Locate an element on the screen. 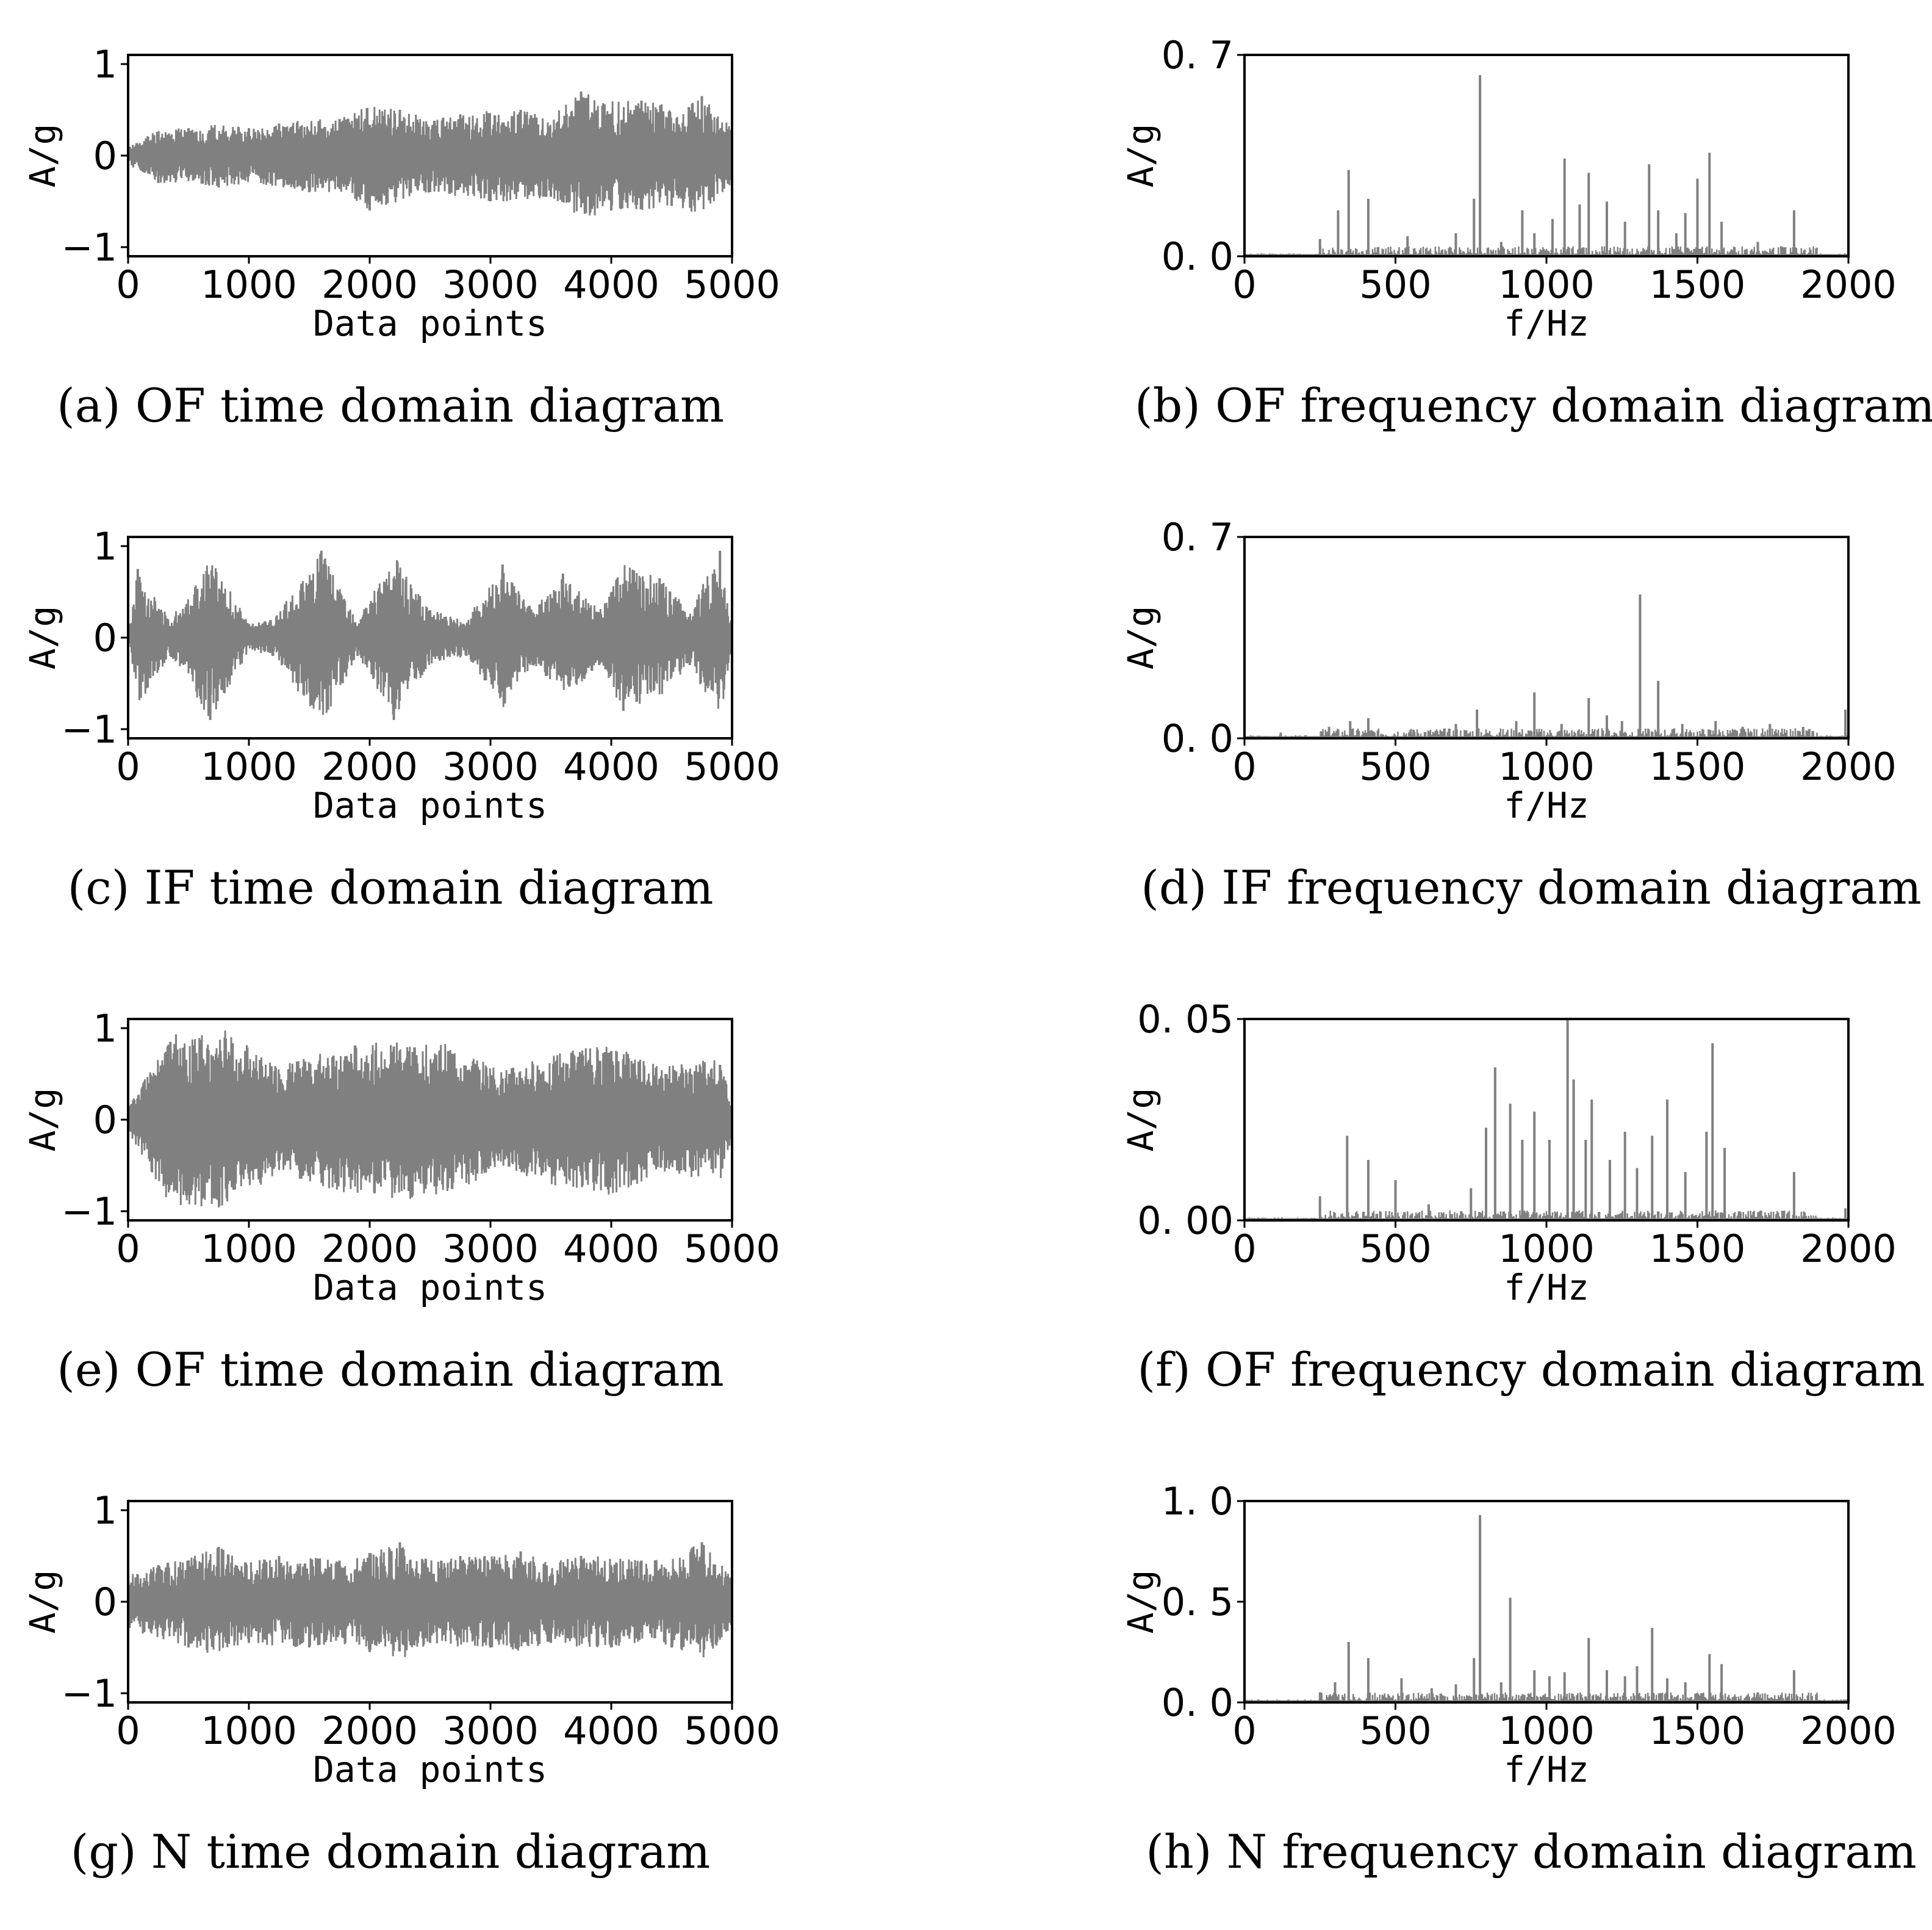 Image resolution: width=1932 pixels, height=1930 pixels. y-tick-label: 0. 05 is located at coordinates (1185, 1019).